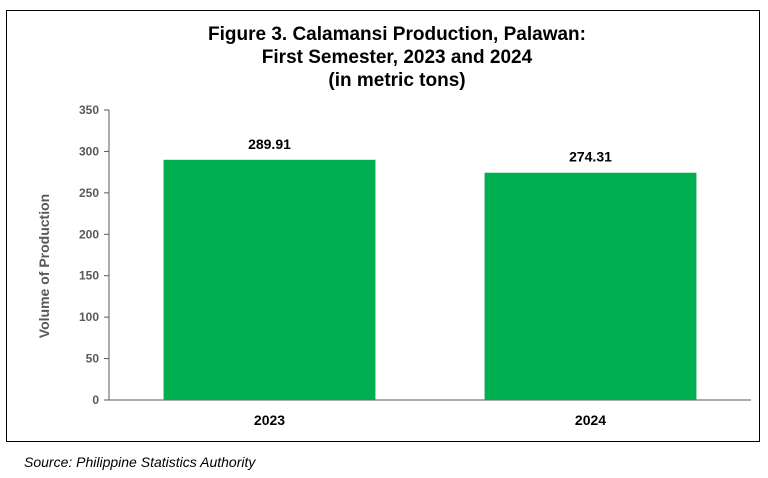 The width and height of the screenshot is (768, 478). Describe the element at coordinates (140, 462) in the screenshot. I see `source-note: Source: Philippine Statistics Authority` at that location.